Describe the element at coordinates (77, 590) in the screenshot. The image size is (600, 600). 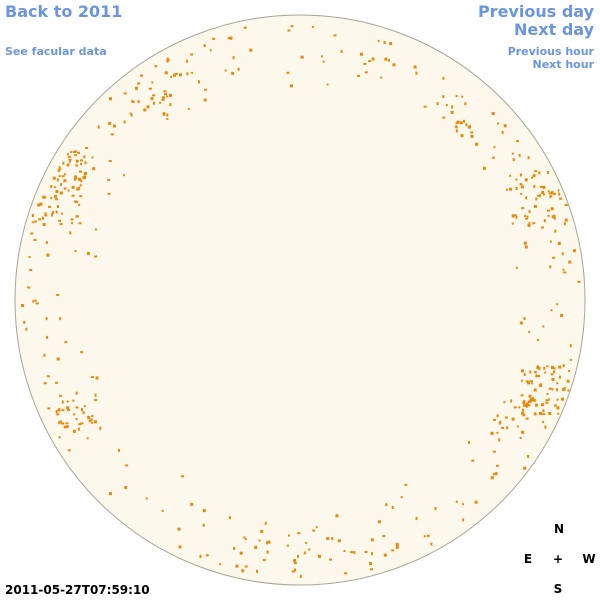
I see `timestamp: 2011-05-27T07:59:10` at that location.